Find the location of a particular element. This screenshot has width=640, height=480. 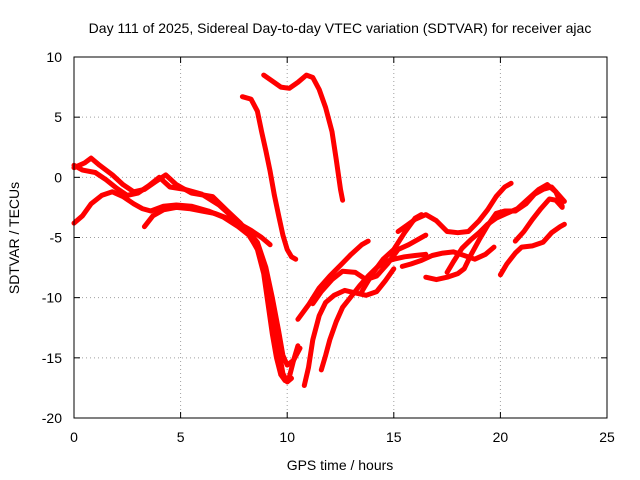

x-tick-label: 5 is located at coordinates (181, 437).